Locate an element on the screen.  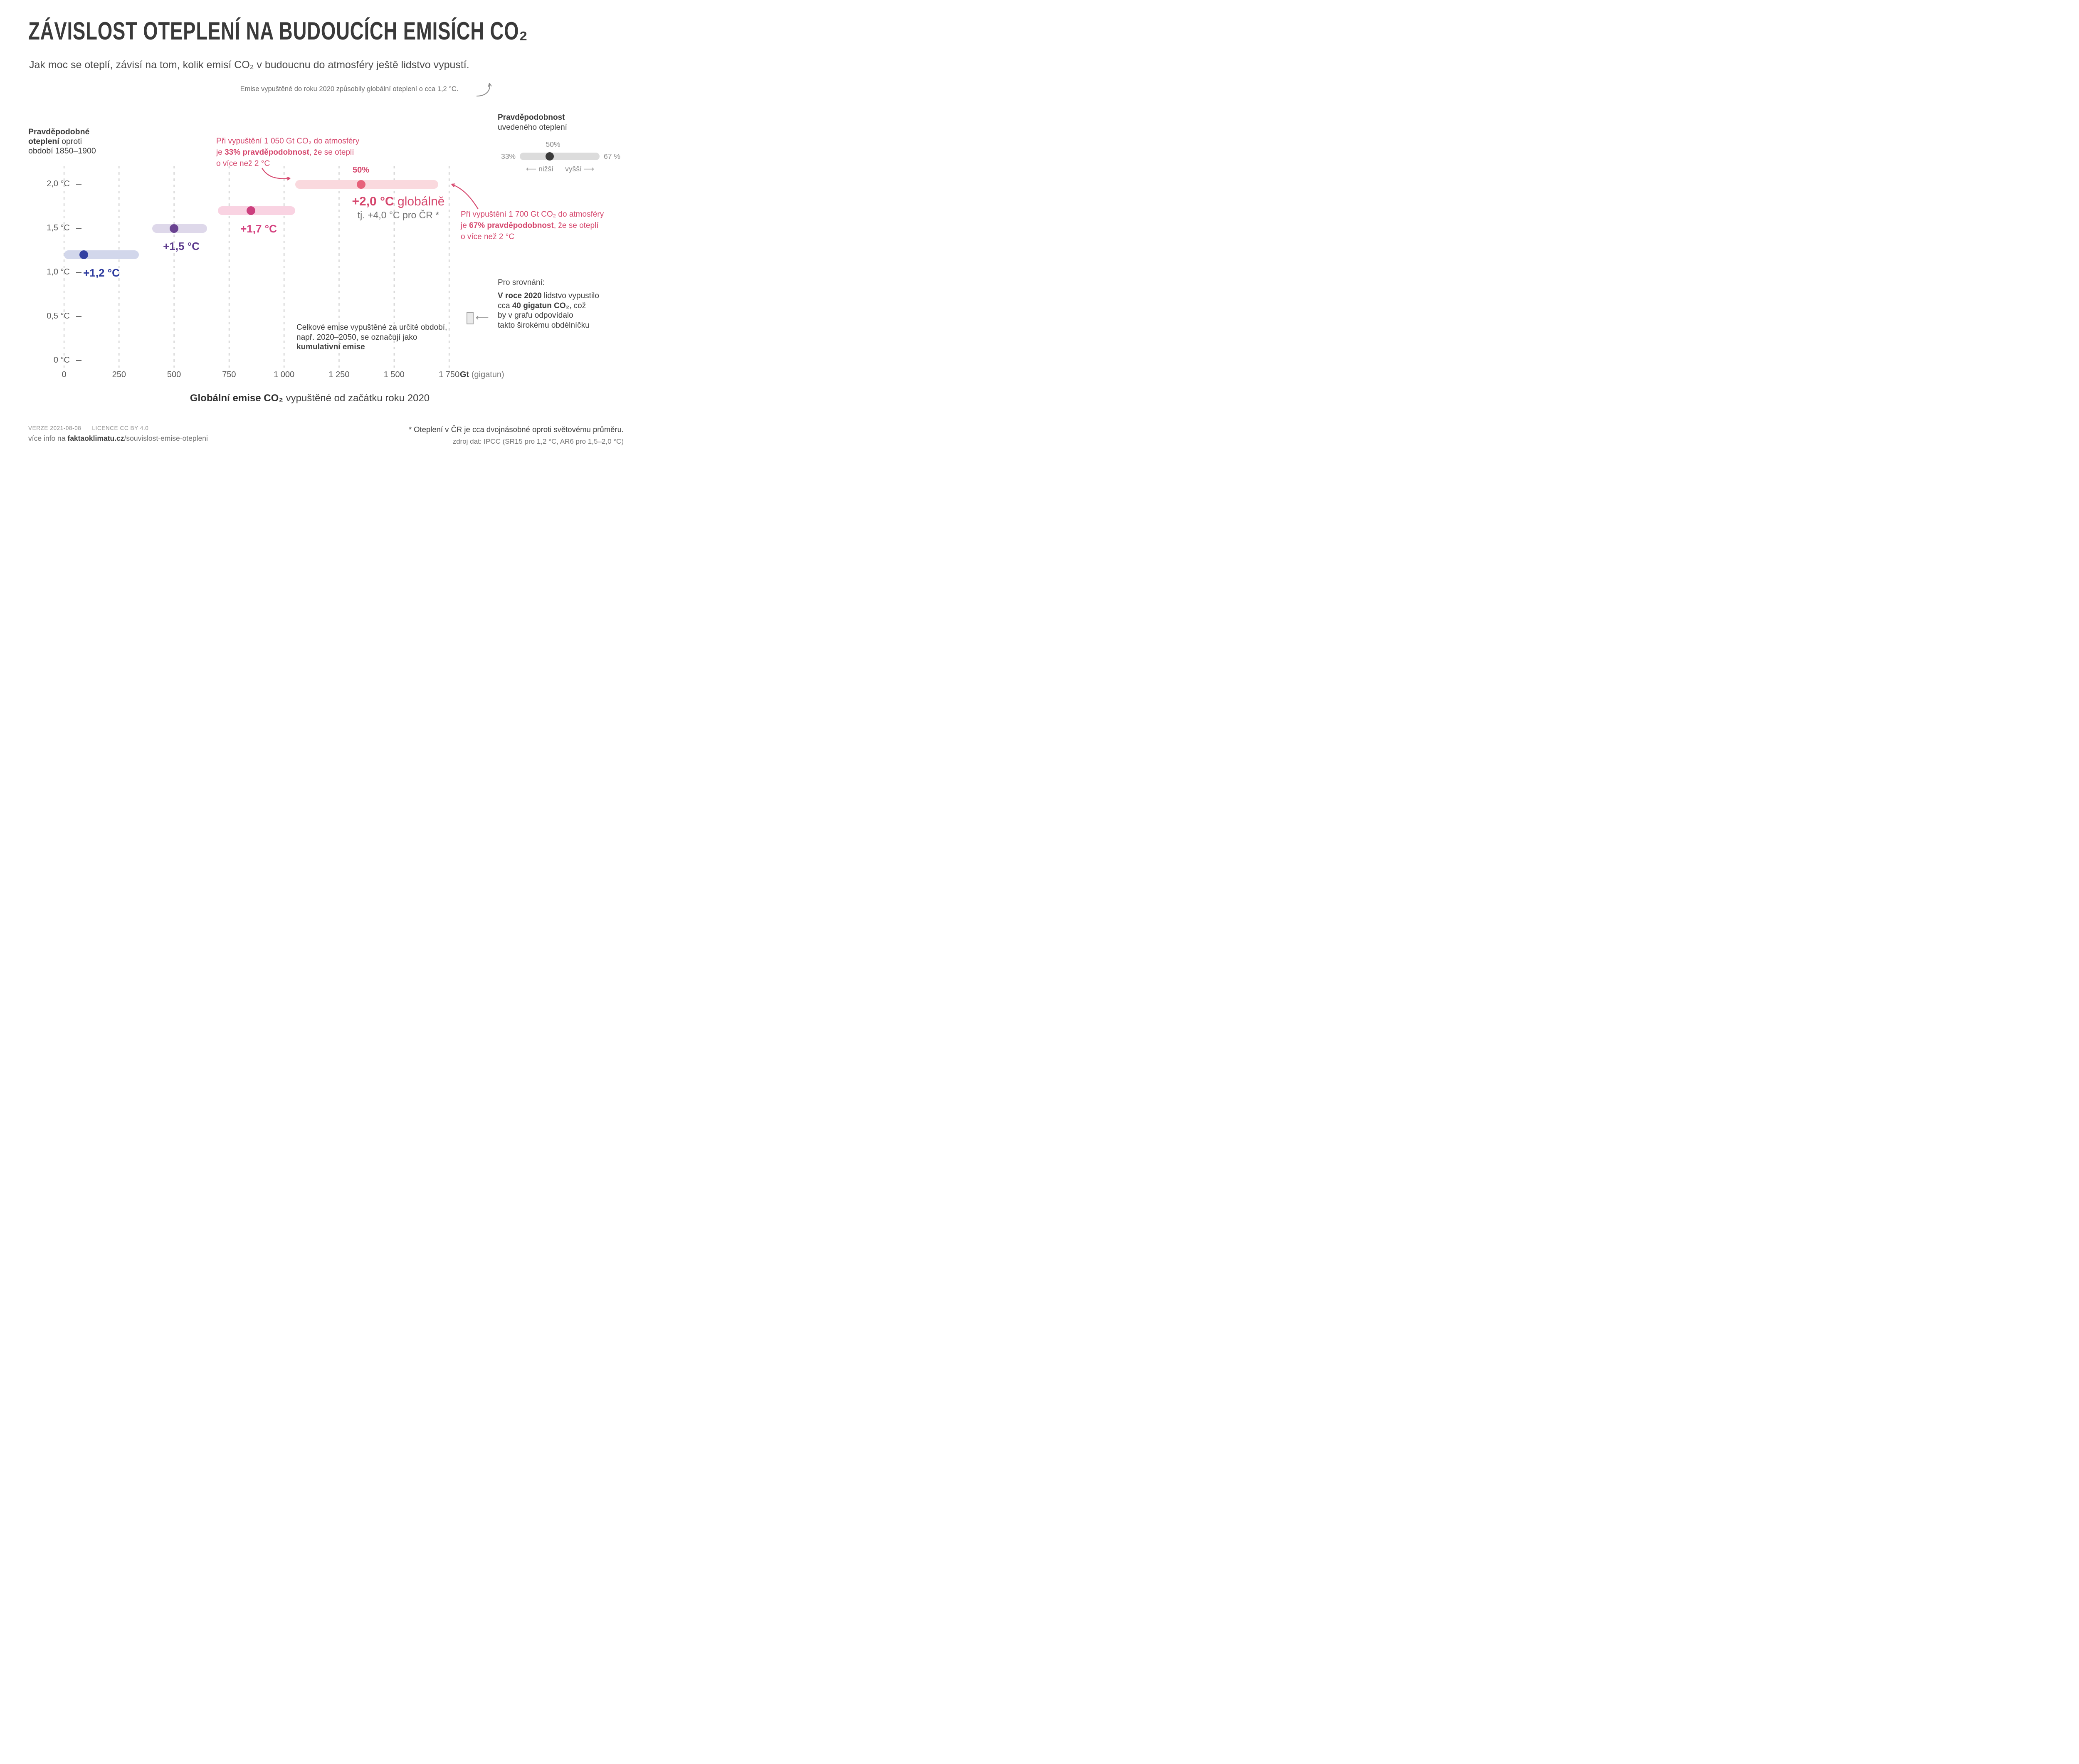
median-dot-1.5c is located at coordinates (175, 228).